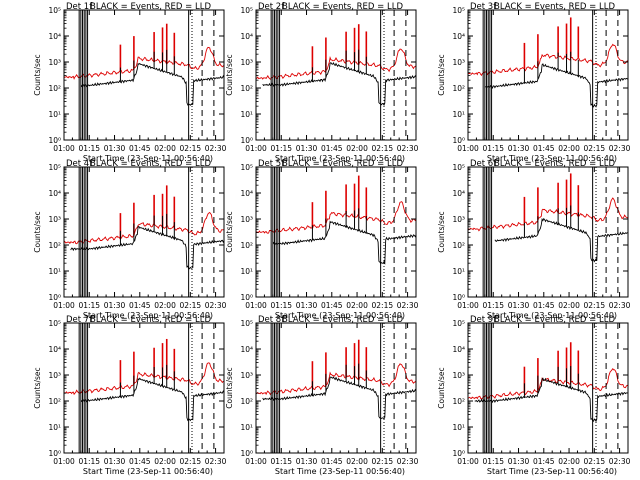  I want to click on plot-area, so click(144, 232).